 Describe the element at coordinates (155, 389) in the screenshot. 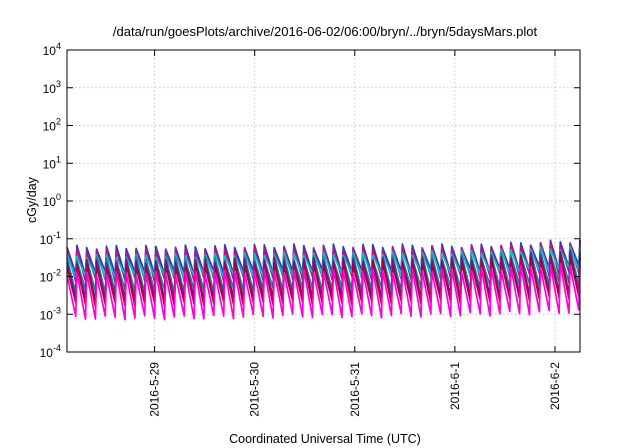

I see `x-tick-label: 2016-5-29` at that location.